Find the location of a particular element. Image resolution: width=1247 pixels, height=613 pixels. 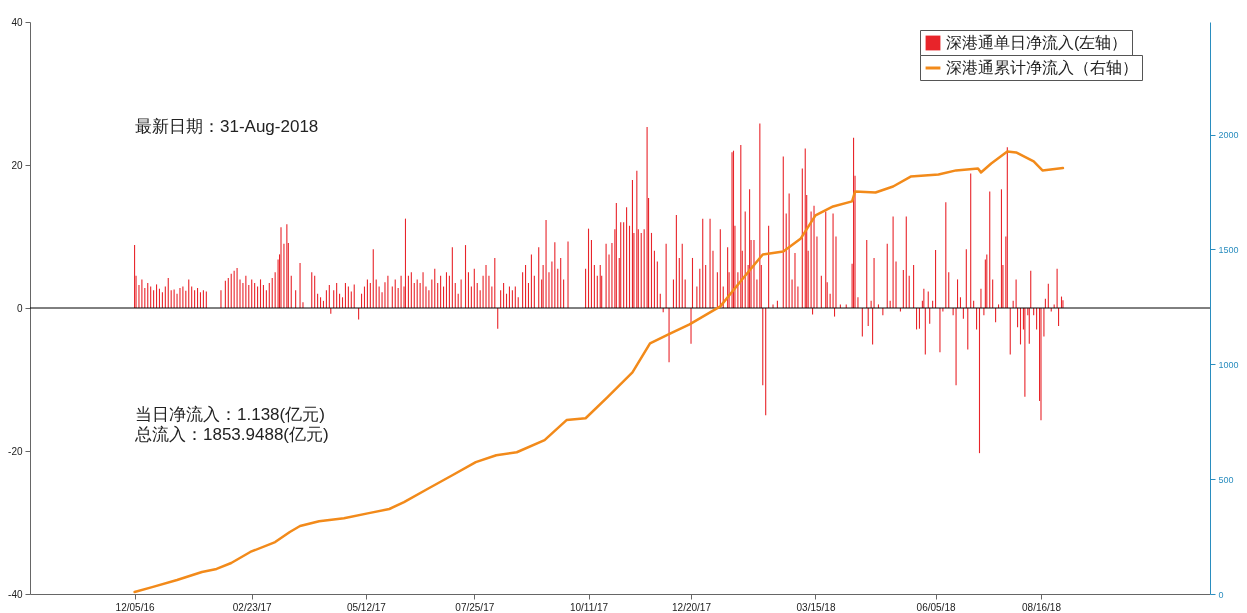

x-tick-label: 07/25/17 is located at coordinates (475, 607).